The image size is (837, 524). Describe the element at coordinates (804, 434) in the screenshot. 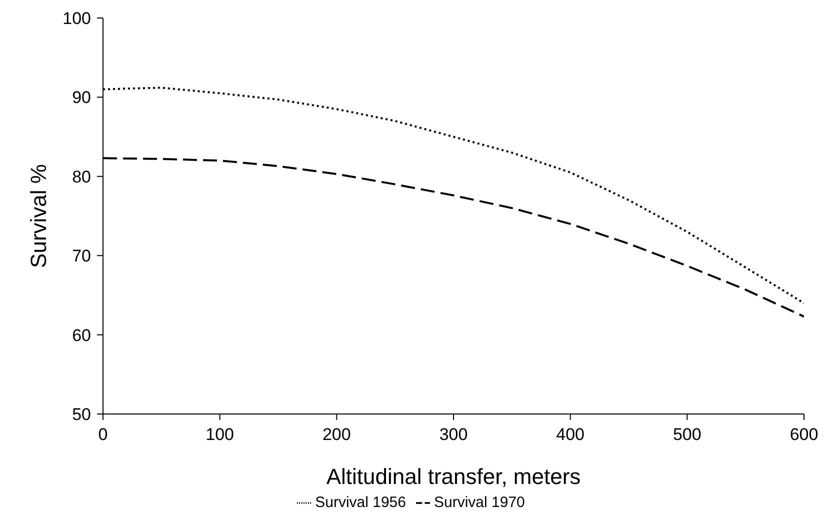

I see `x-tick-label: 600` at that location.